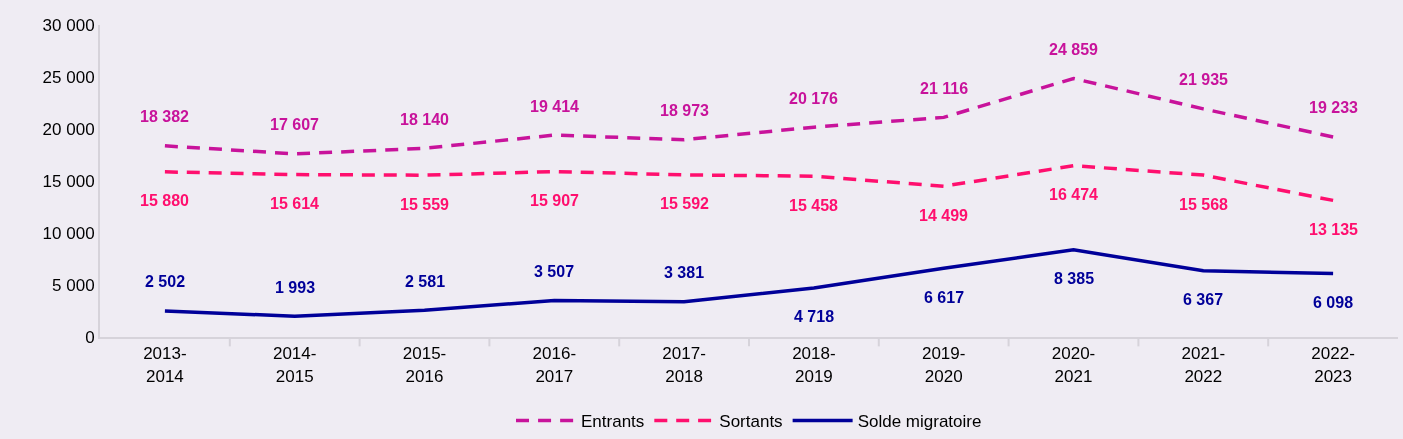 Image resolution: width=1403 pixels, height=439 pixels. Describe the element at coordinates (814, 205) in the screenshot. I see `data-label: 15 458` at that location.